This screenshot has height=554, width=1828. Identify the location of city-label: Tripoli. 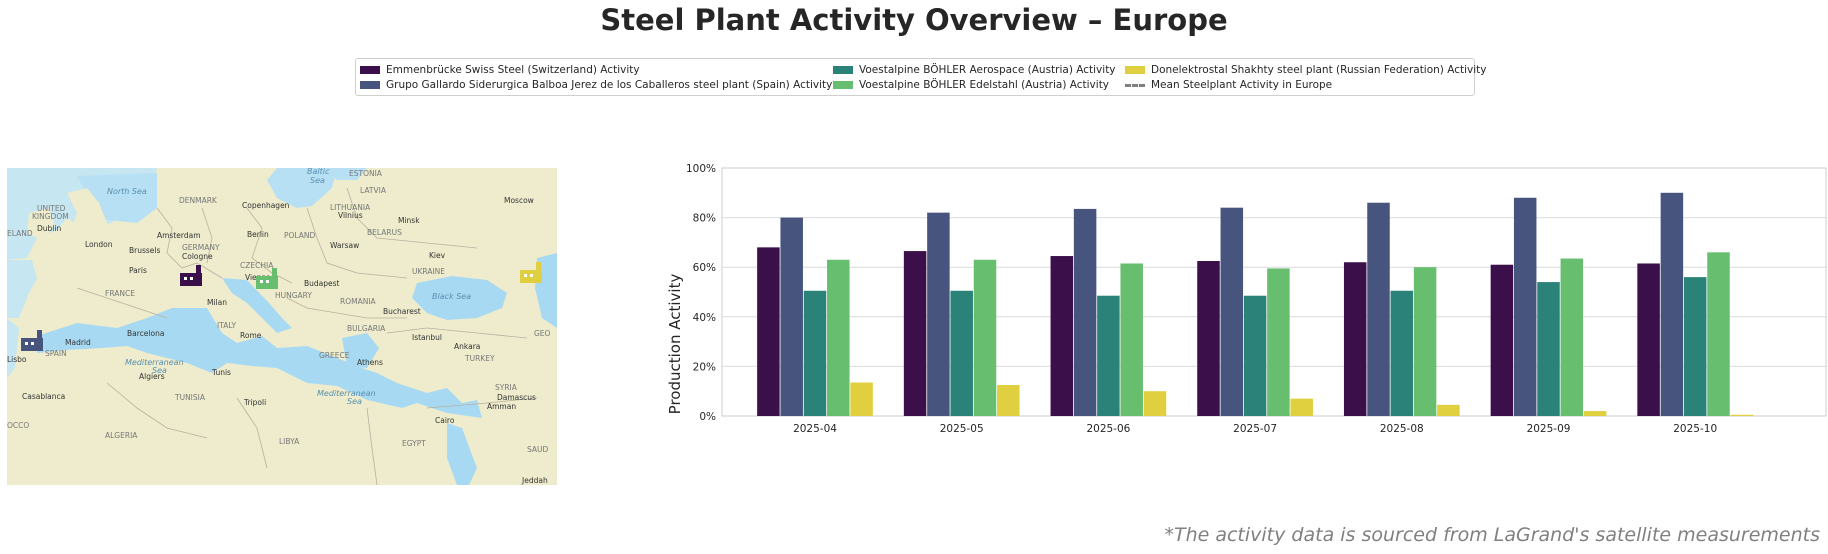
(254, 402).